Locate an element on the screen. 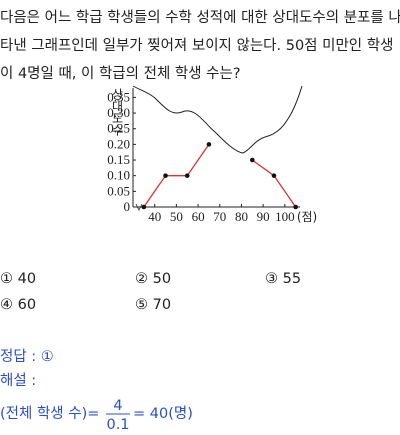  x-tick-label: 60 is located at coordinates (198, 216).